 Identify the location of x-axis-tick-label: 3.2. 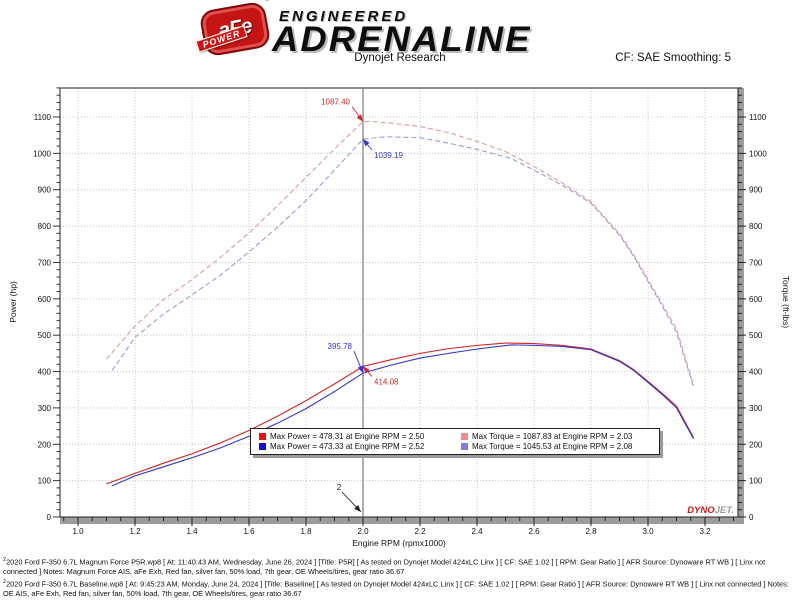
(705, 531).